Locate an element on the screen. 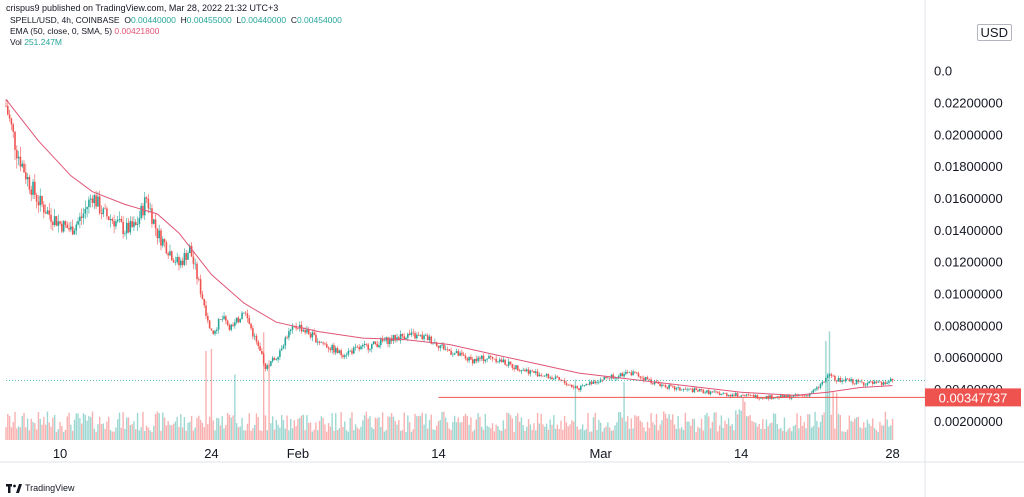  x-tick-label: 24 is located at coordinates (211, 453).